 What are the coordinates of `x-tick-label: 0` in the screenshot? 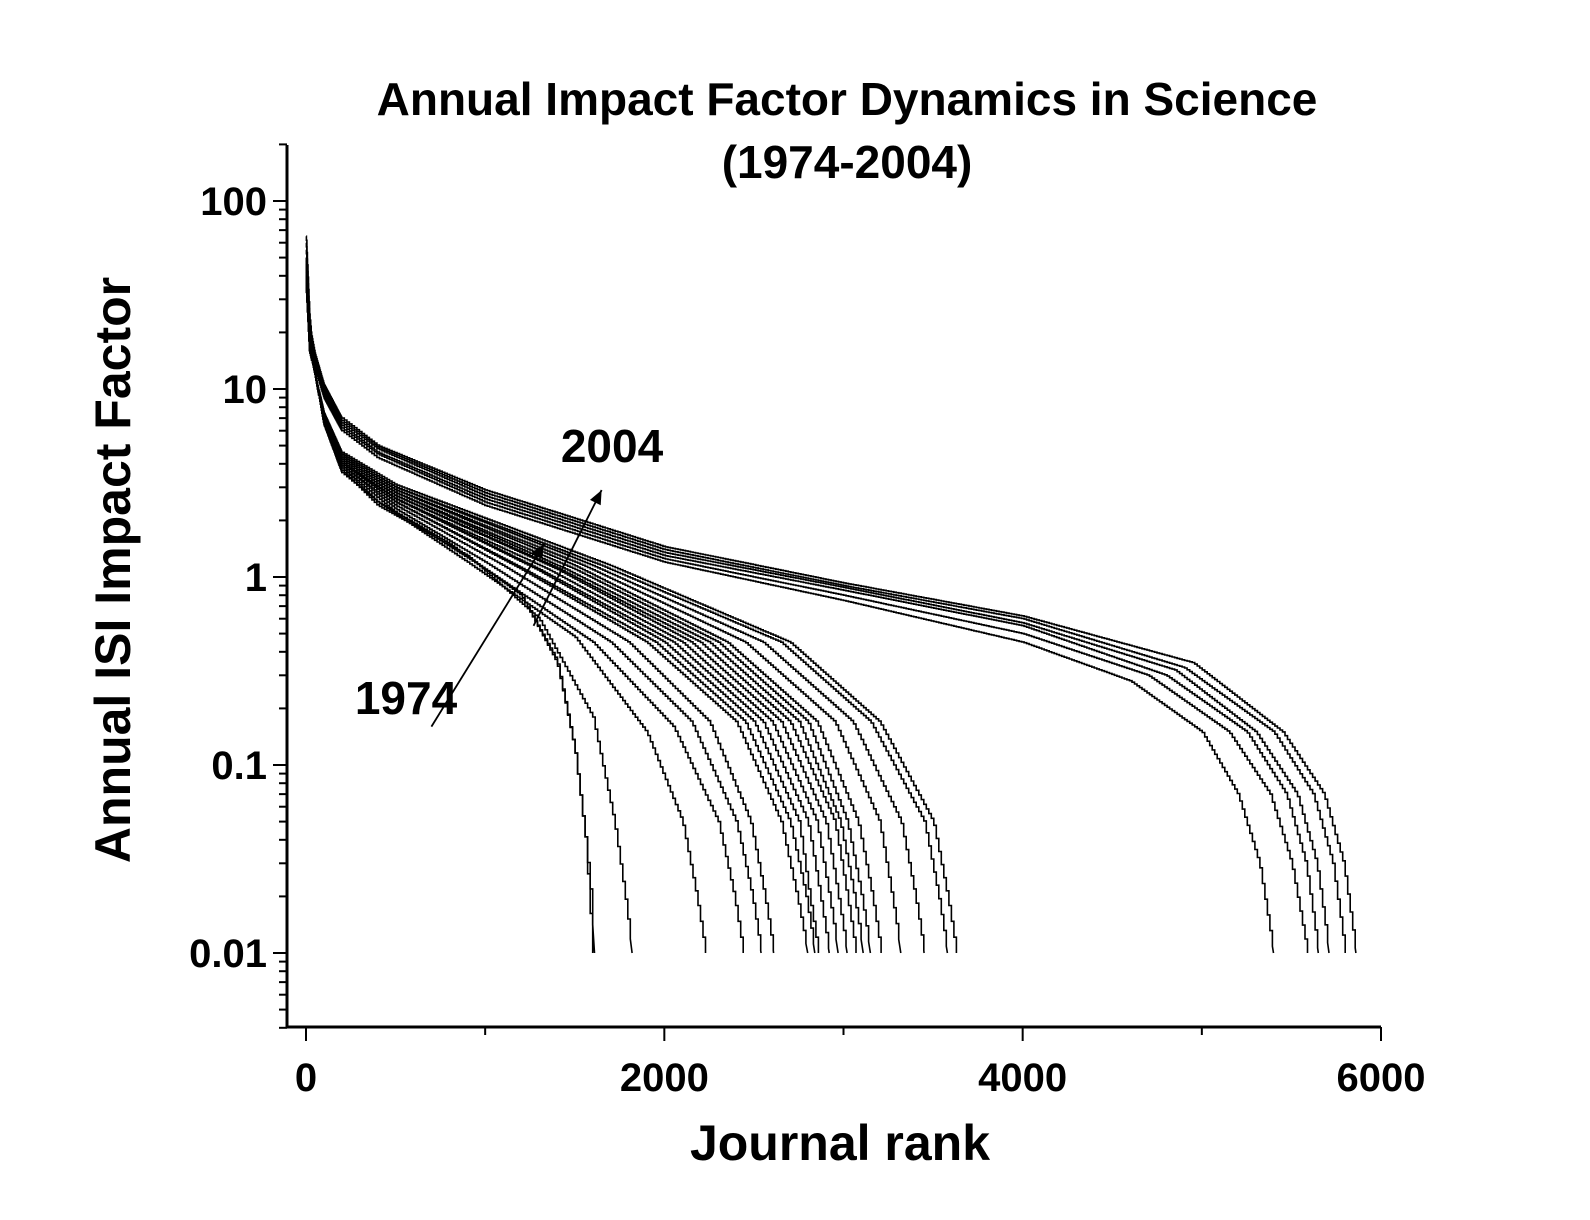 It's located at (306, 1078).